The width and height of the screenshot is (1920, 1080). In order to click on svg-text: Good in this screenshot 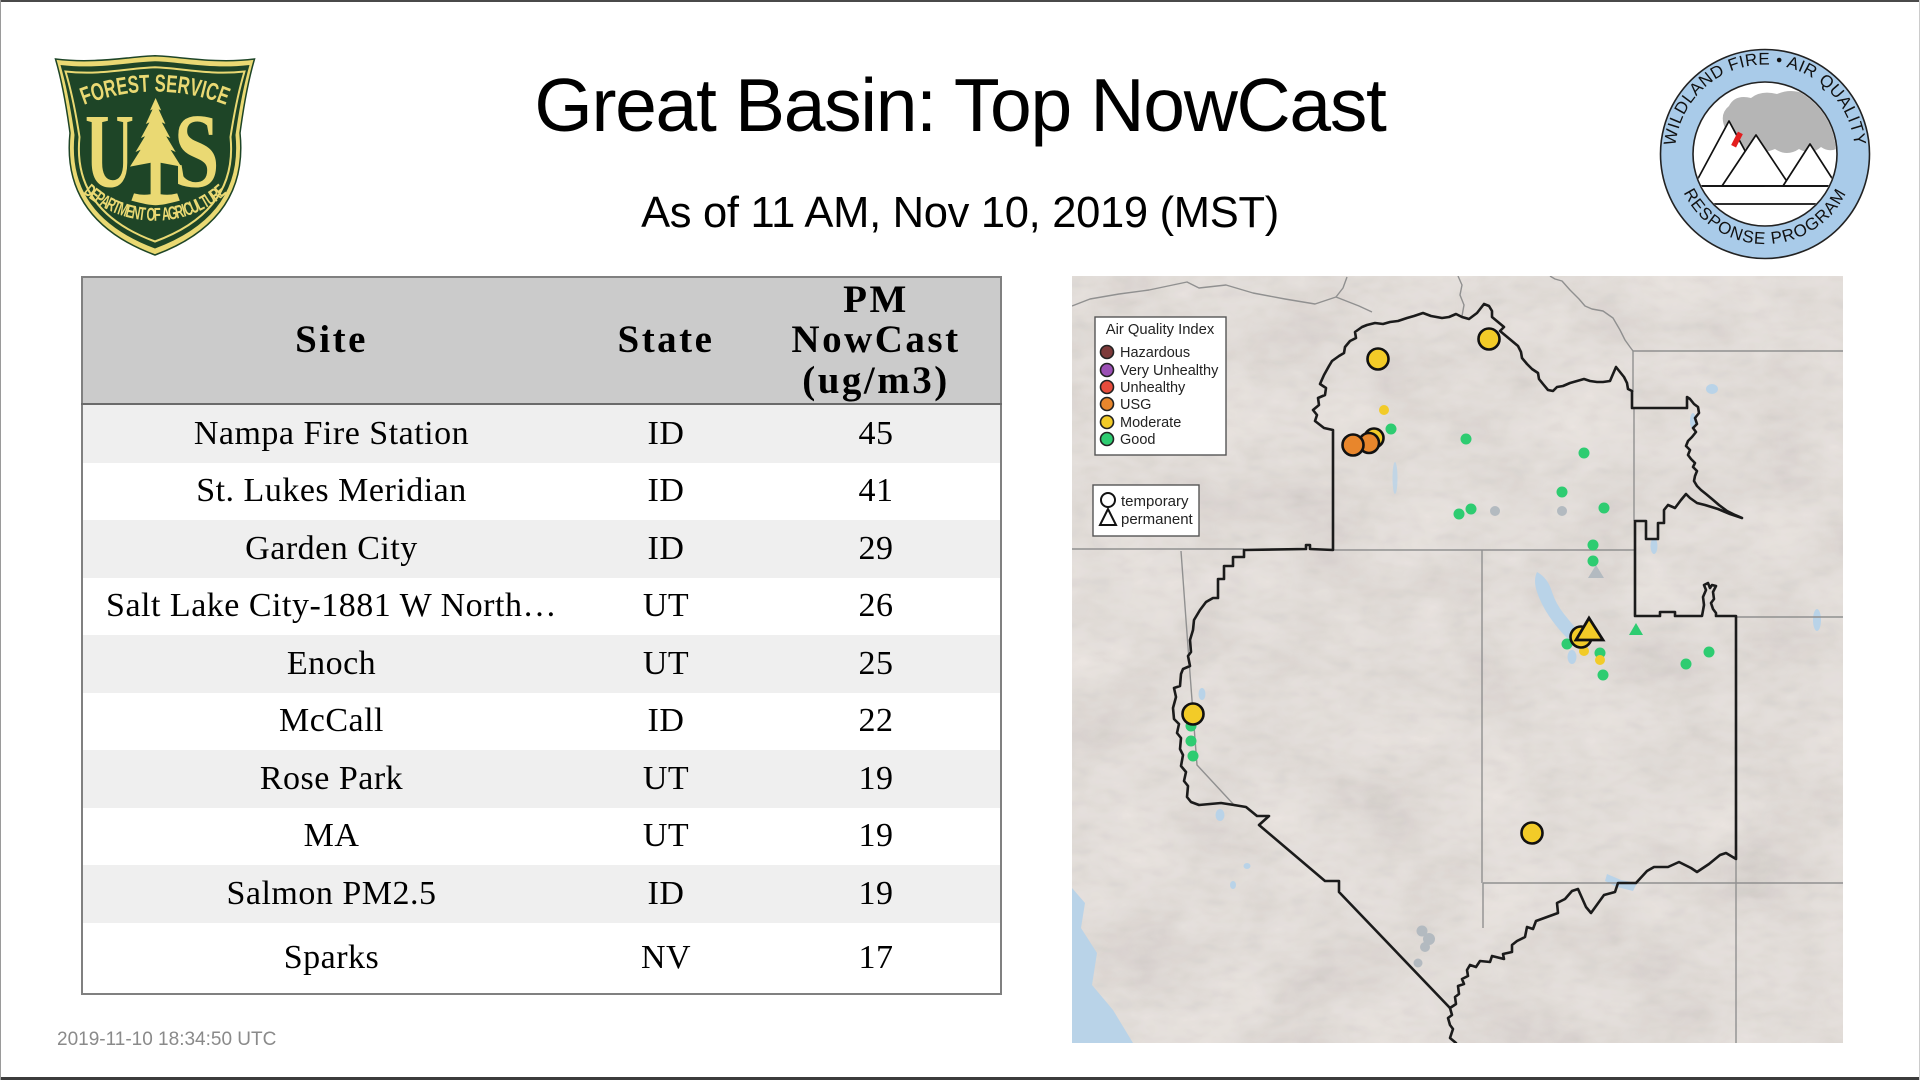, I will do `click(1137, 440)`.